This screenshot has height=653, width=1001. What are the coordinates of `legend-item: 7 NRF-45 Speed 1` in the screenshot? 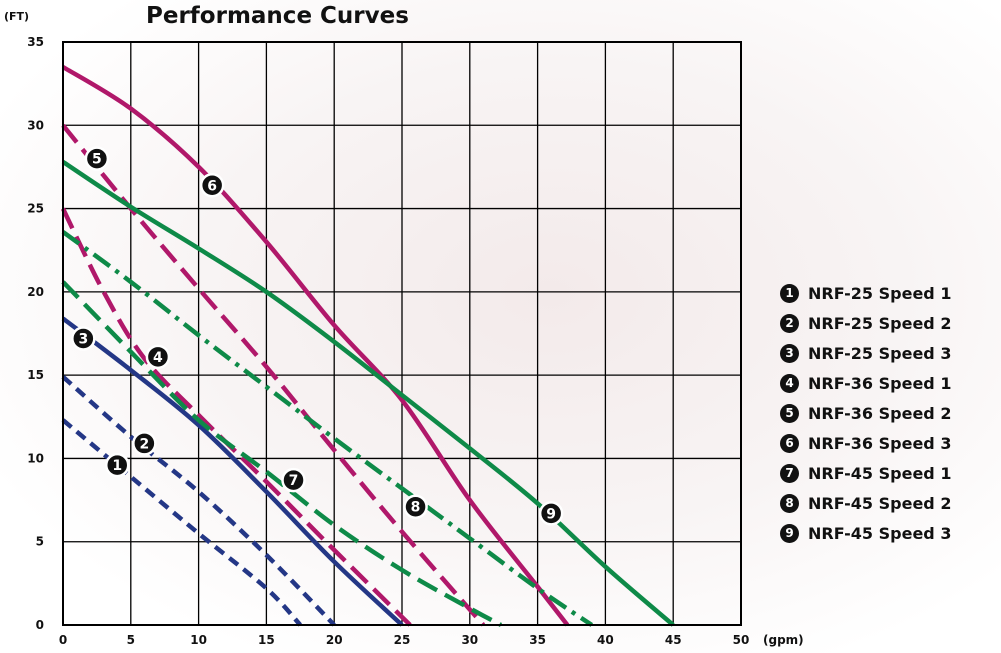 It's located at (865, 473).